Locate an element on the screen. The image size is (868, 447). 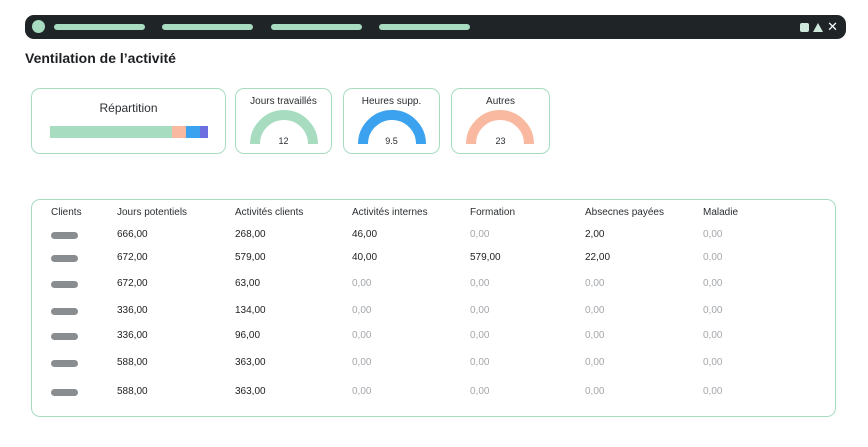
close-icon: ✕ is located at coordinates (832, 26).